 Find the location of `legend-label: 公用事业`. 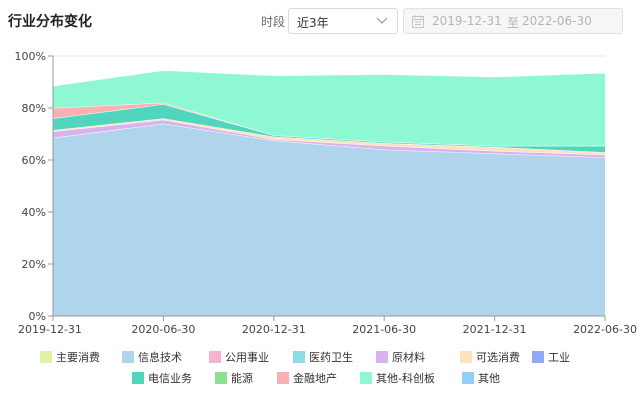

legend-label: 公用事业 is located at coordinates (247, 357).